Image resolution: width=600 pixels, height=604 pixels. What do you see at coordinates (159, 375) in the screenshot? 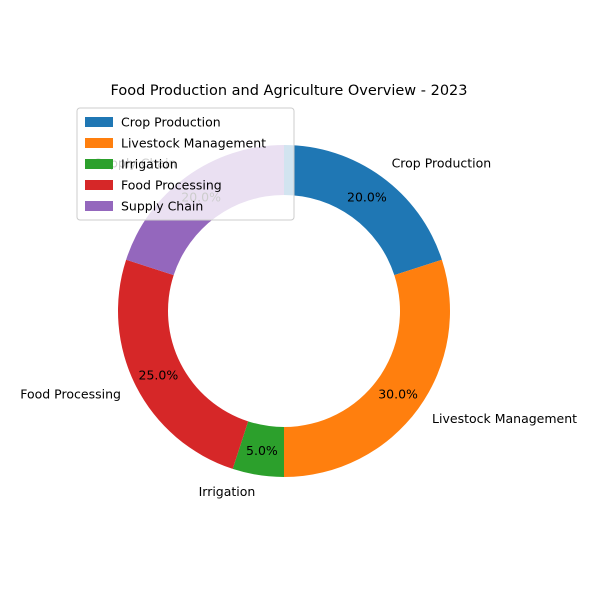
I see `slice-pct-label-food-processing: 25.0%` at bounding box center [159, 375].